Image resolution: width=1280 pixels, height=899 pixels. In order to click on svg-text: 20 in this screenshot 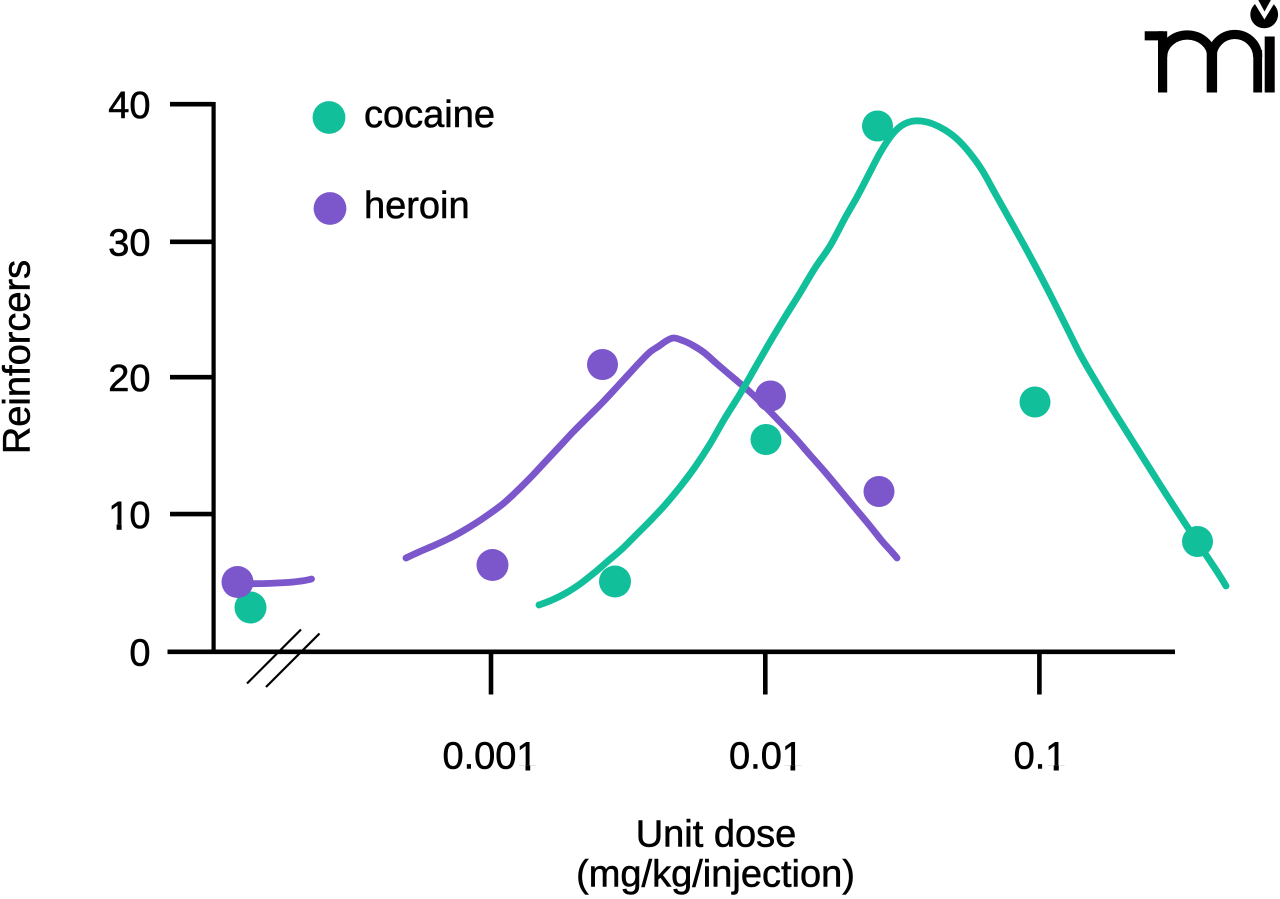, I will do `click(129, 379)`.